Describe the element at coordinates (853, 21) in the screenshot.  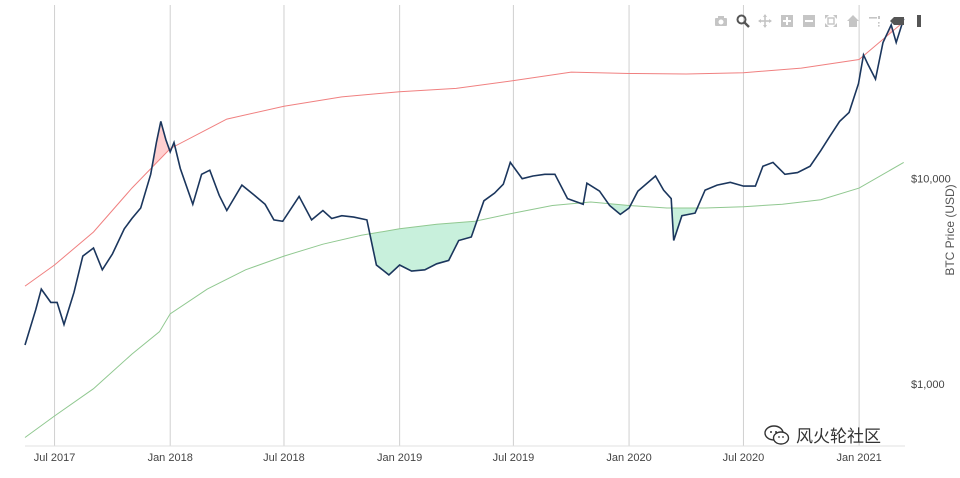
I see `reset-axes-icon` at that location.